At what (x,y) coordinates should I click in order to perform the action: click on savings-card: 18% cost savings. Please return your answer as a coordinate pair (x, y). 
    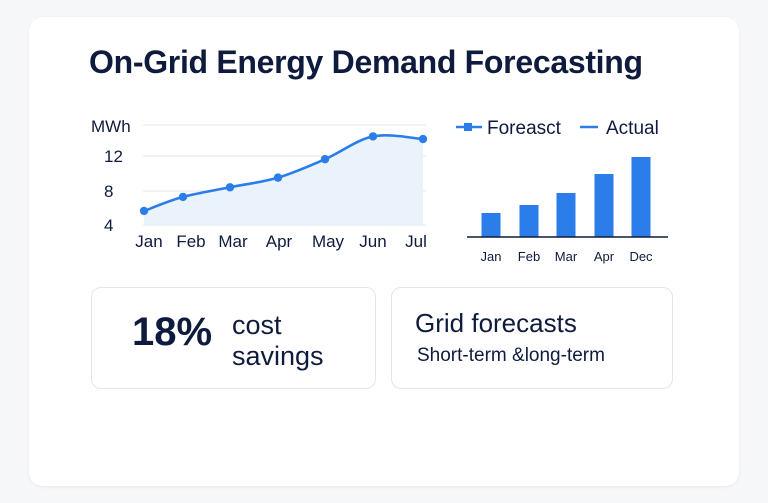
    Looking at the image, I should click on (233, 338).